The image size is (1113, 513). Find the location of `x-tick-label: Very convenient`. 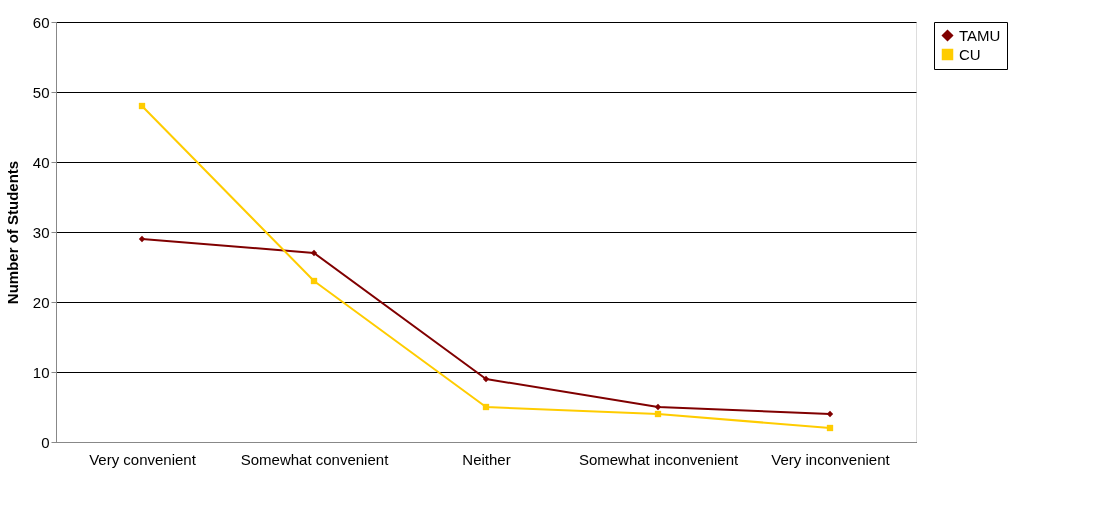

x-tick-label: Very convenient is located at coordinates (143, 459).